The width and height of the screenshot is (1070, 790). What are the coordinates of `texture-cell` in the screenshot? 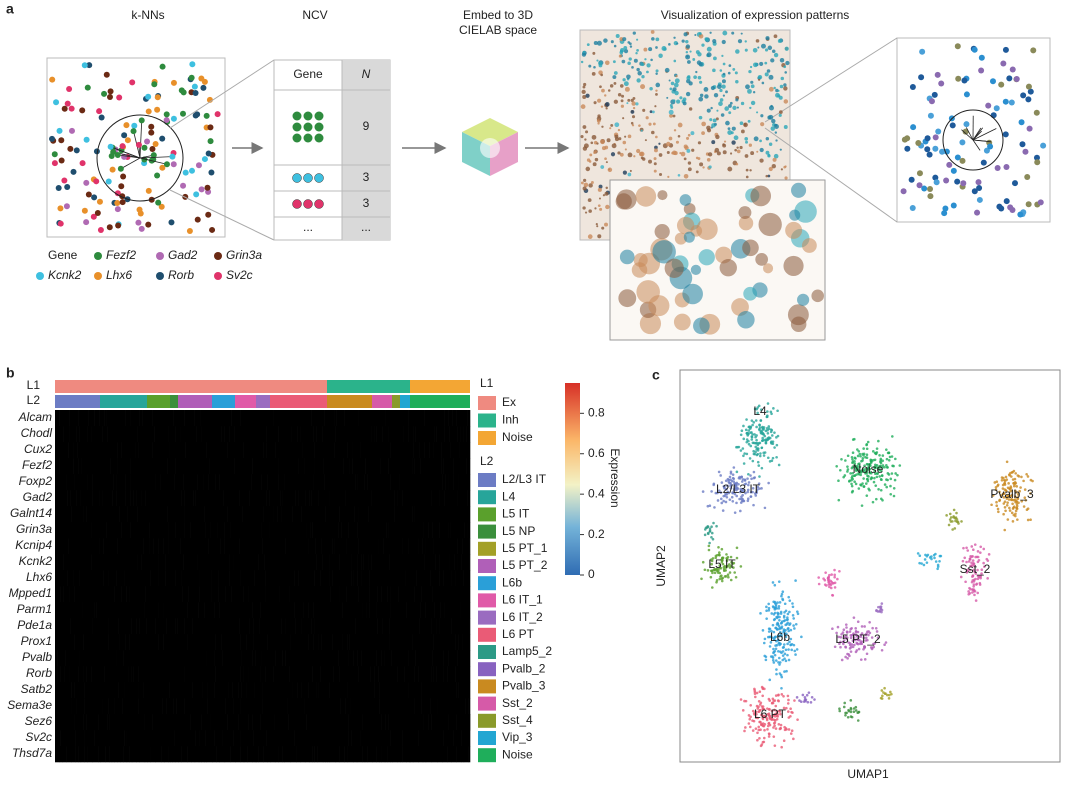 It's located at (696, 270).